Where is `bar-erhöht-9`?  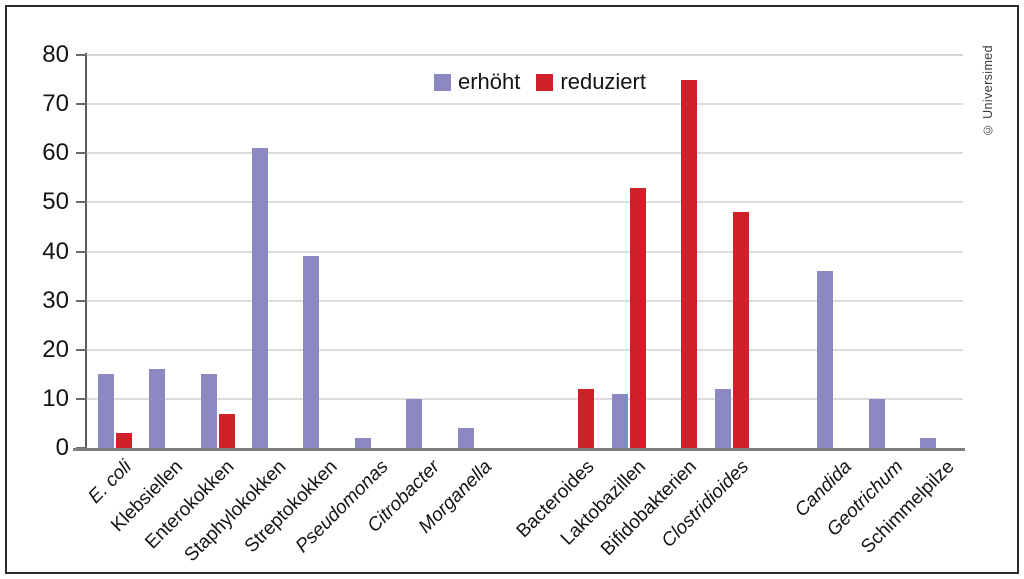
bar-erhöht-9 is located at coordinates (619, 420).